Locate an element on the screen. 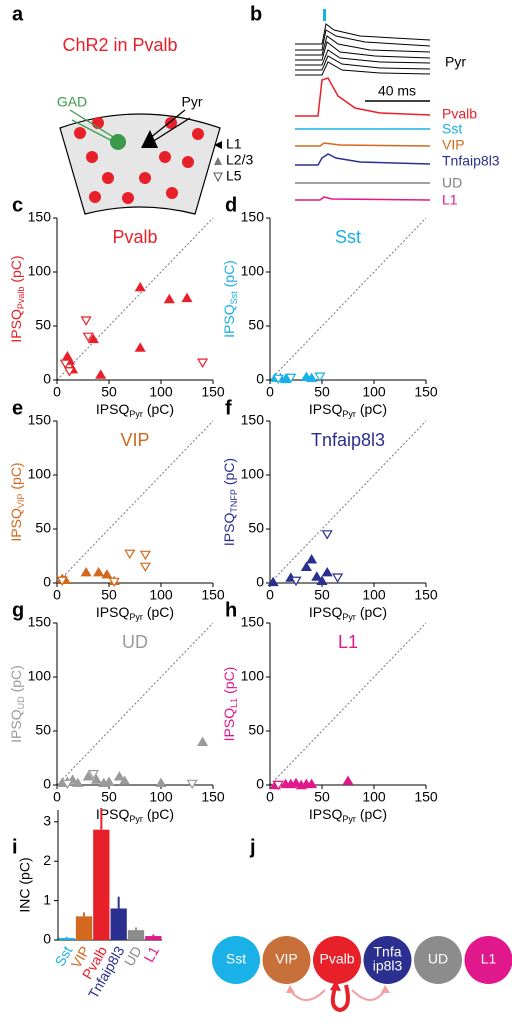 This screenshot has height=1028, width=512. identity-line is located at coordinates (135, 704).